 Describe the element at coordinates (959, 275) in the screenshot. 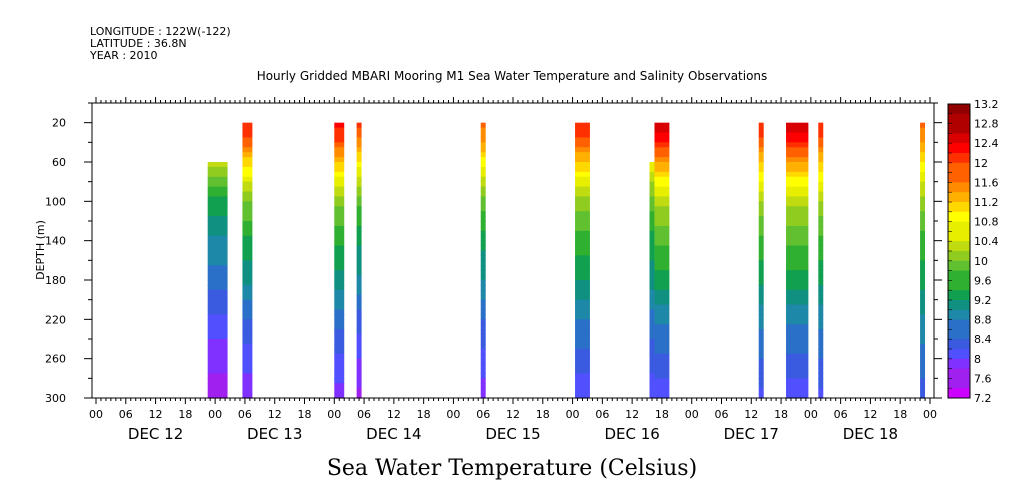

I see `colorbar-segment` at that location.